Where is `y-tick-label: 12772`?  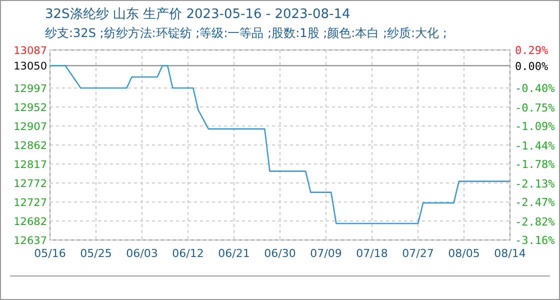
y-tick-label: 12772 is located at coordinates (30, 184).